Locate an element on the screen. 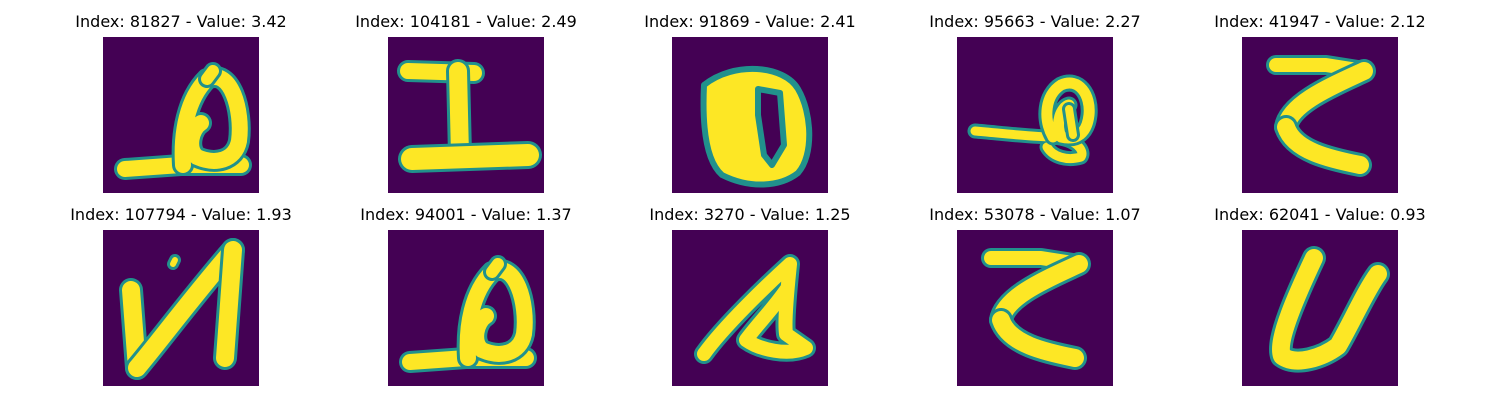  panel-title: Index: 81827 - Value: 3.42 is located at coordinates (181, 21).